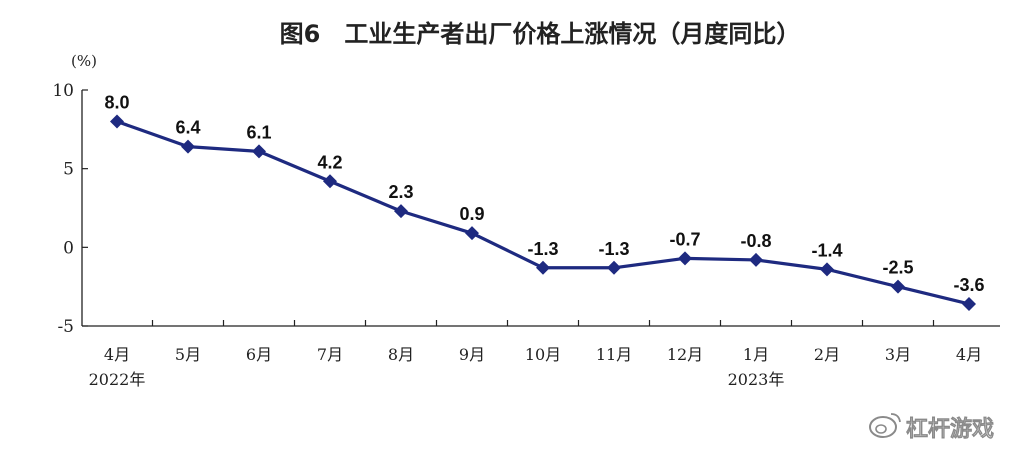  Describe the element at coordinates (755, 241) in the screenshot. I see `data-label: -0.8` at that location.